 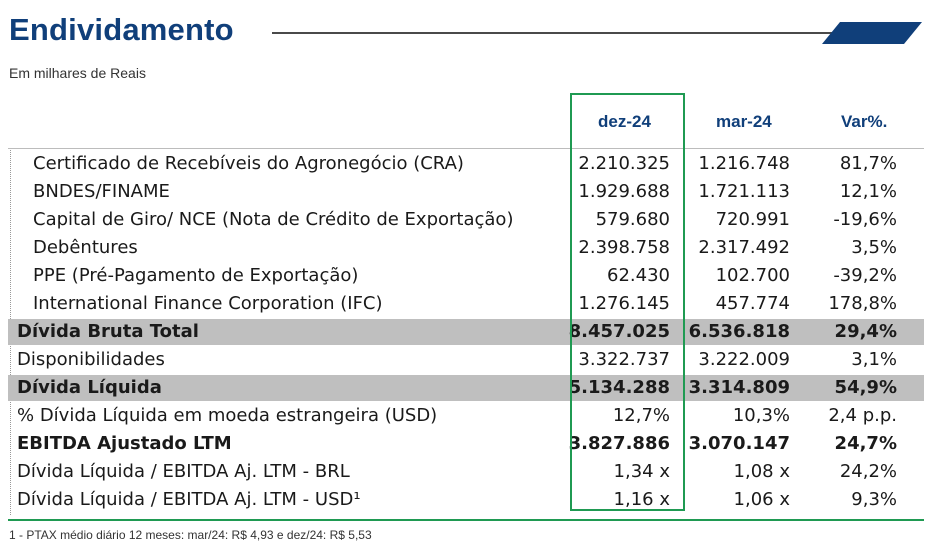 What do you see at coordinates (641, 415) in the screenshot?
I see `value-dez-24: 12,7%` at bounding box center [641, 415].